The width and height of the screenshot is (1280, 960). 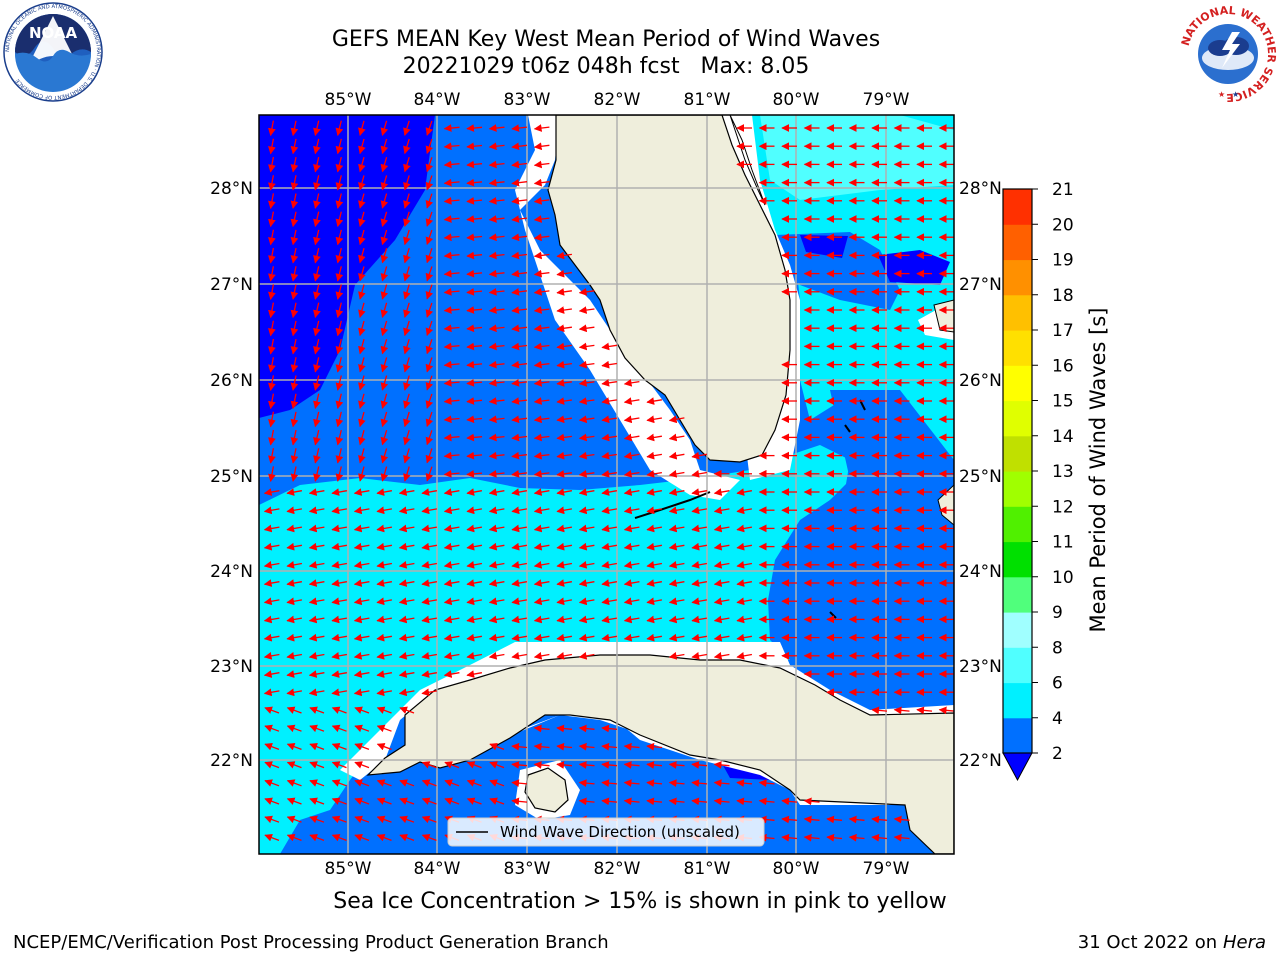 I want to click on lat-ticks-right: 28°N 27°N 26°N 25°N 24°N 23°N 22°N, so click(x=980, y=475).